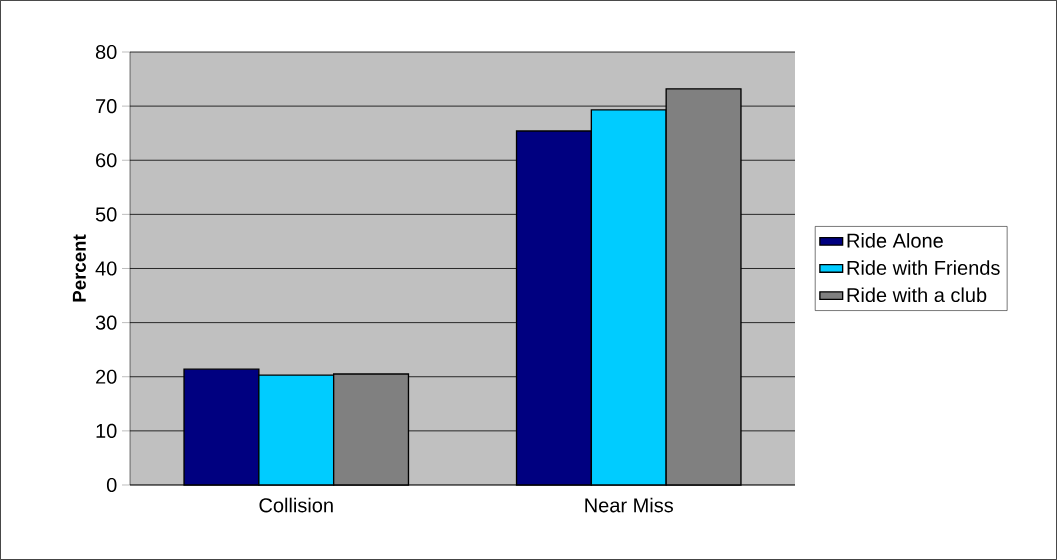 Image resolution: width=1057 pixels, height=560 pixels. What do you see at coordinates (106, 214) in the screenshot?
I see `y-tick-label: 50` at bounding box center [106, 214].